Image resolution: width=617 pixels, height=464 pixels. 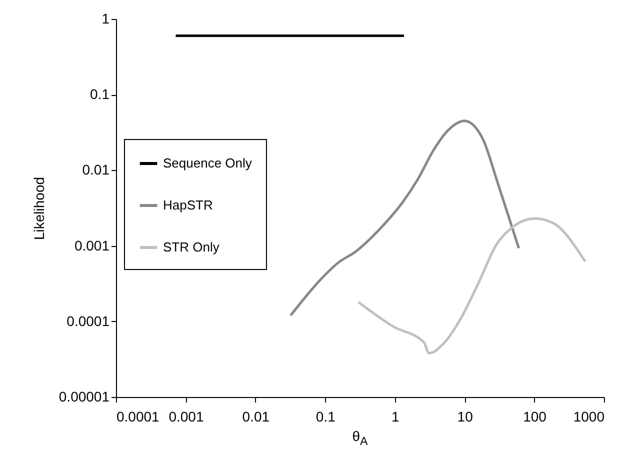 I want to click on y-tick-label: 1, so click(x=106, y=18).